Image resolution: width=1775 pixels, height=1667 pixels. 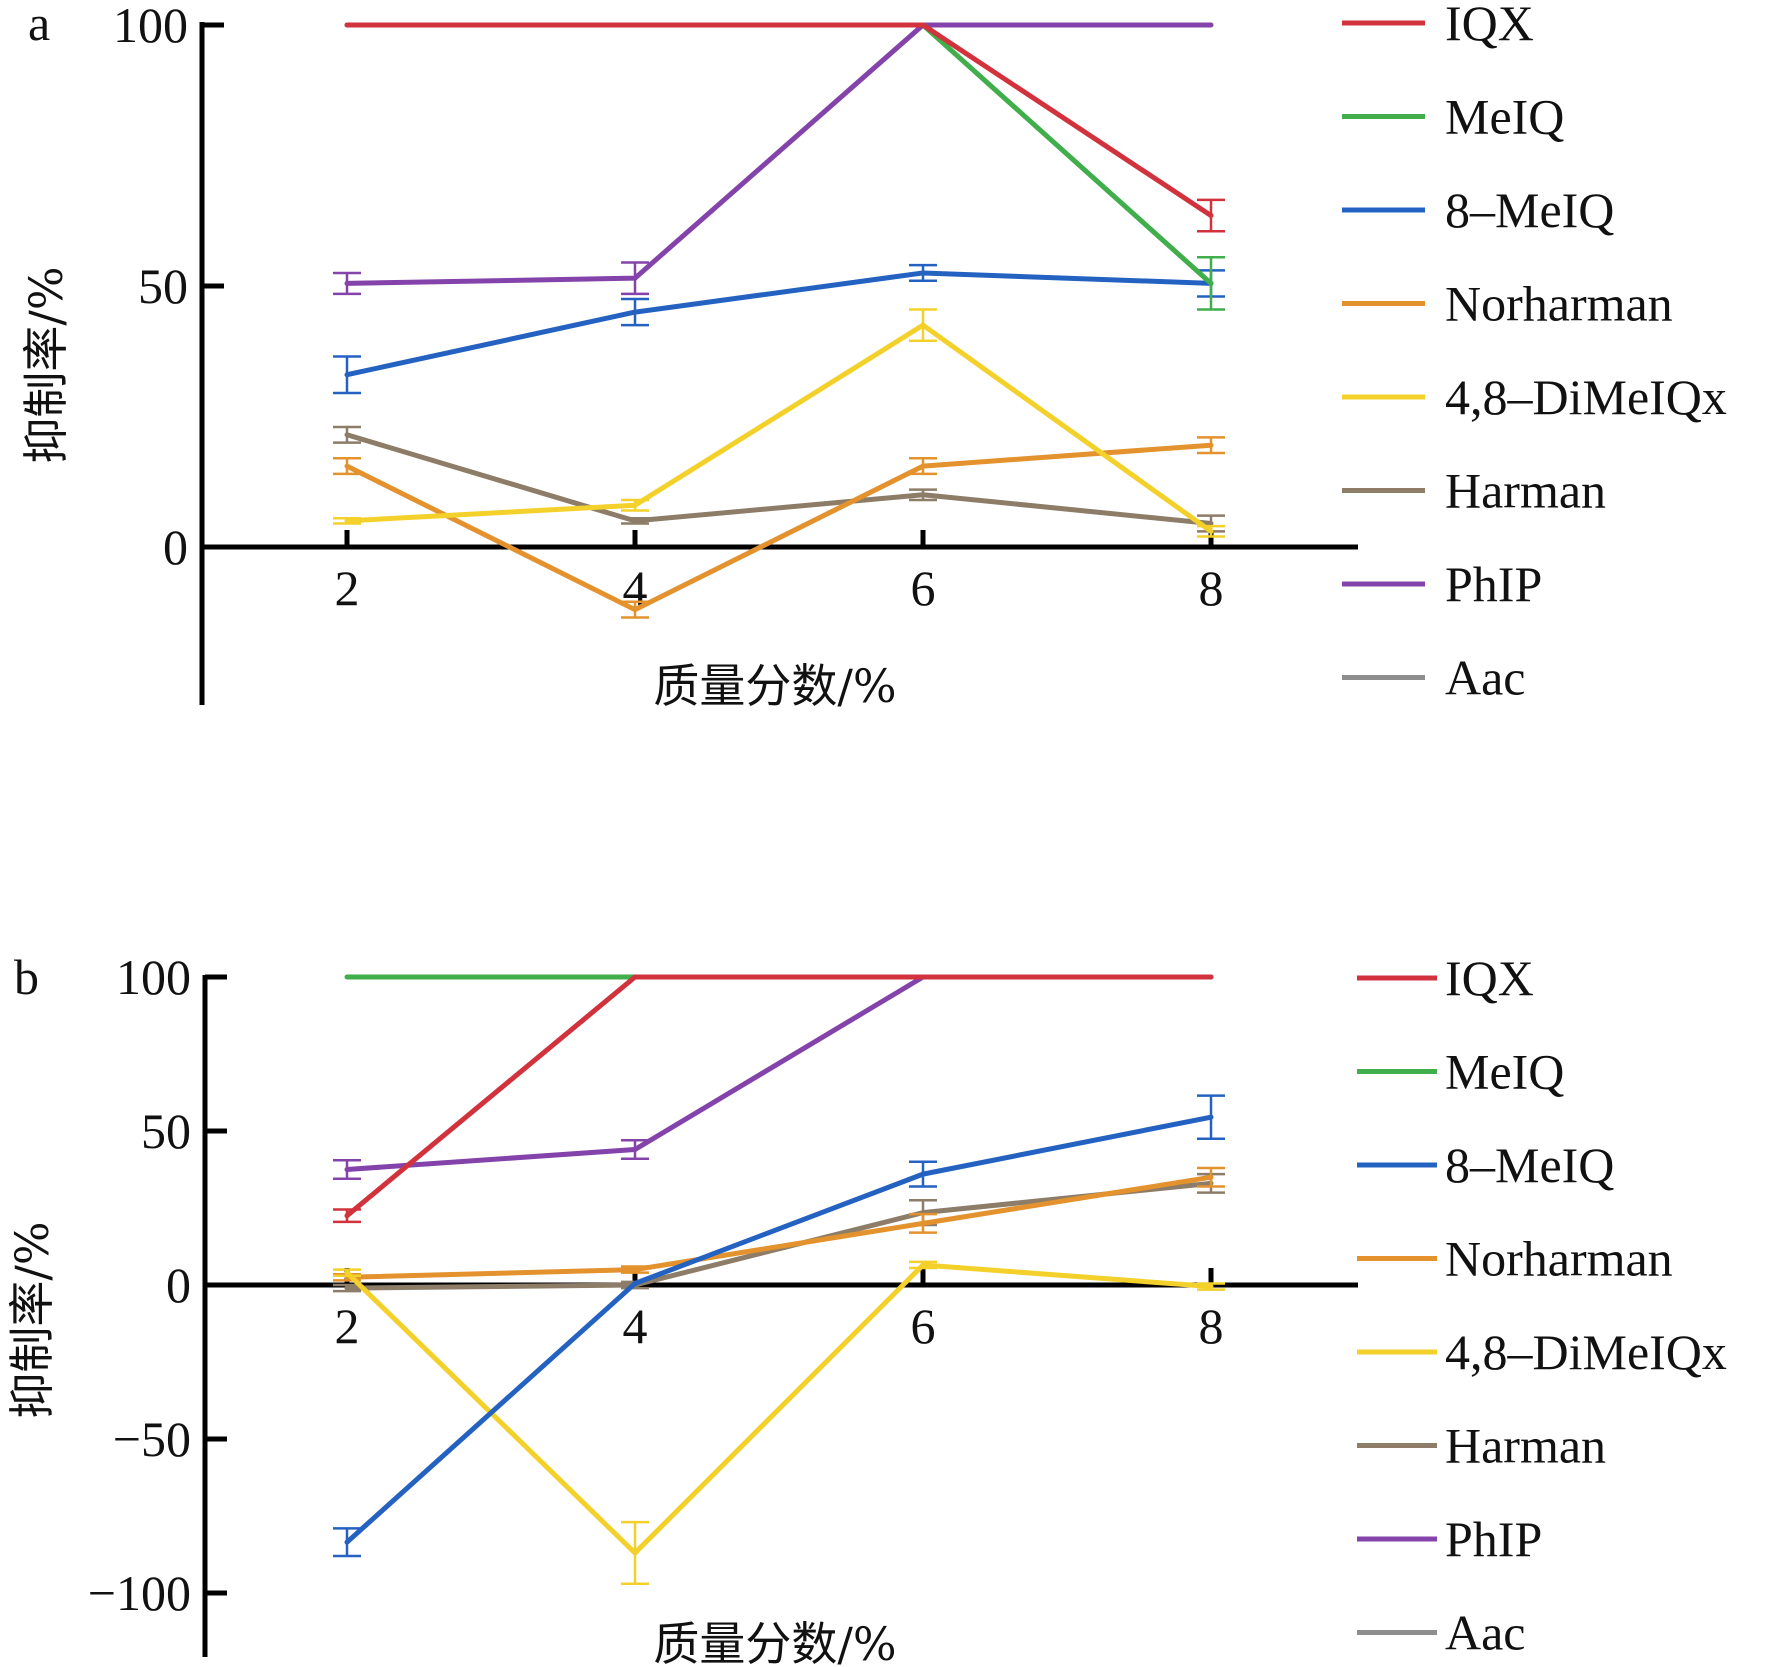 What do you see at coordinates (39, 25) in the screenshot?
I see `panel-label: a` at bounding box center [39, 25].